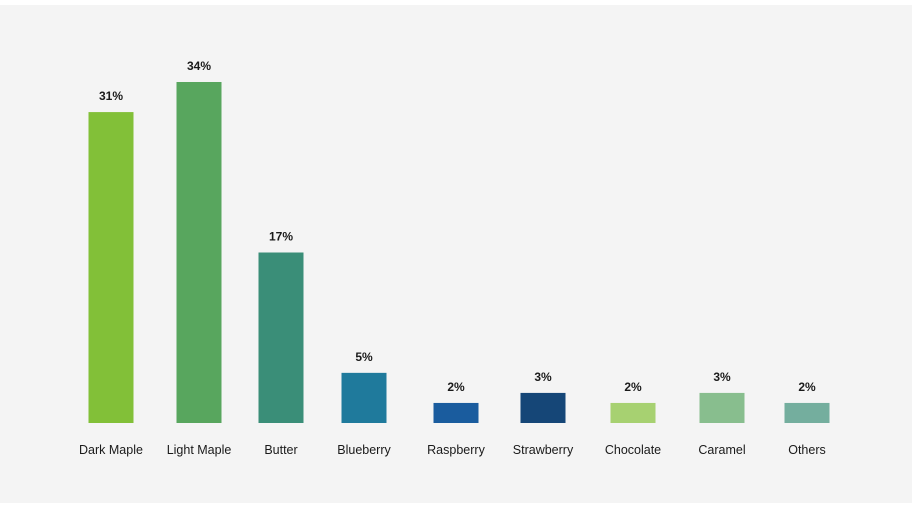  What do you see at coordinates (722, 377) in the screenshot?
I see `value-label-caramel: 3%` at bounding box center [722, 377].